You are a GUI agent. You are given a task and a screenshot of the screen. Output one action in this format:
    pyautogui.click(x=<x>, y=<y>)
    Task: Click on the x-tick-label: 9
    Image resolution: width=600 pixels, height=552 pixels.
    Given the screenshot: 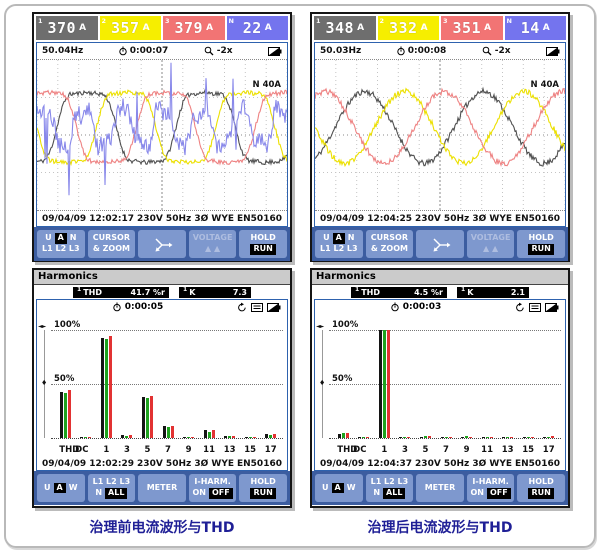 What is the action you would take?
    pyautogui.click(x=188, y=450)
    